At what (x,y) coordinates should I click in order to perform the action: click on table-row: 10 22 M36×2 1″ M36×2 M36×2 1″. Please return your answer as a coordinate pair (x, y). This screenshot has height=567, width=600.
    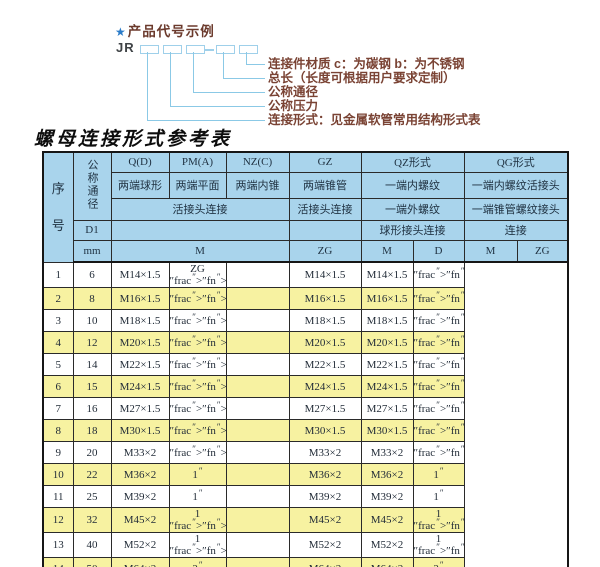
    Looking at the image, I should click on (305, 474).